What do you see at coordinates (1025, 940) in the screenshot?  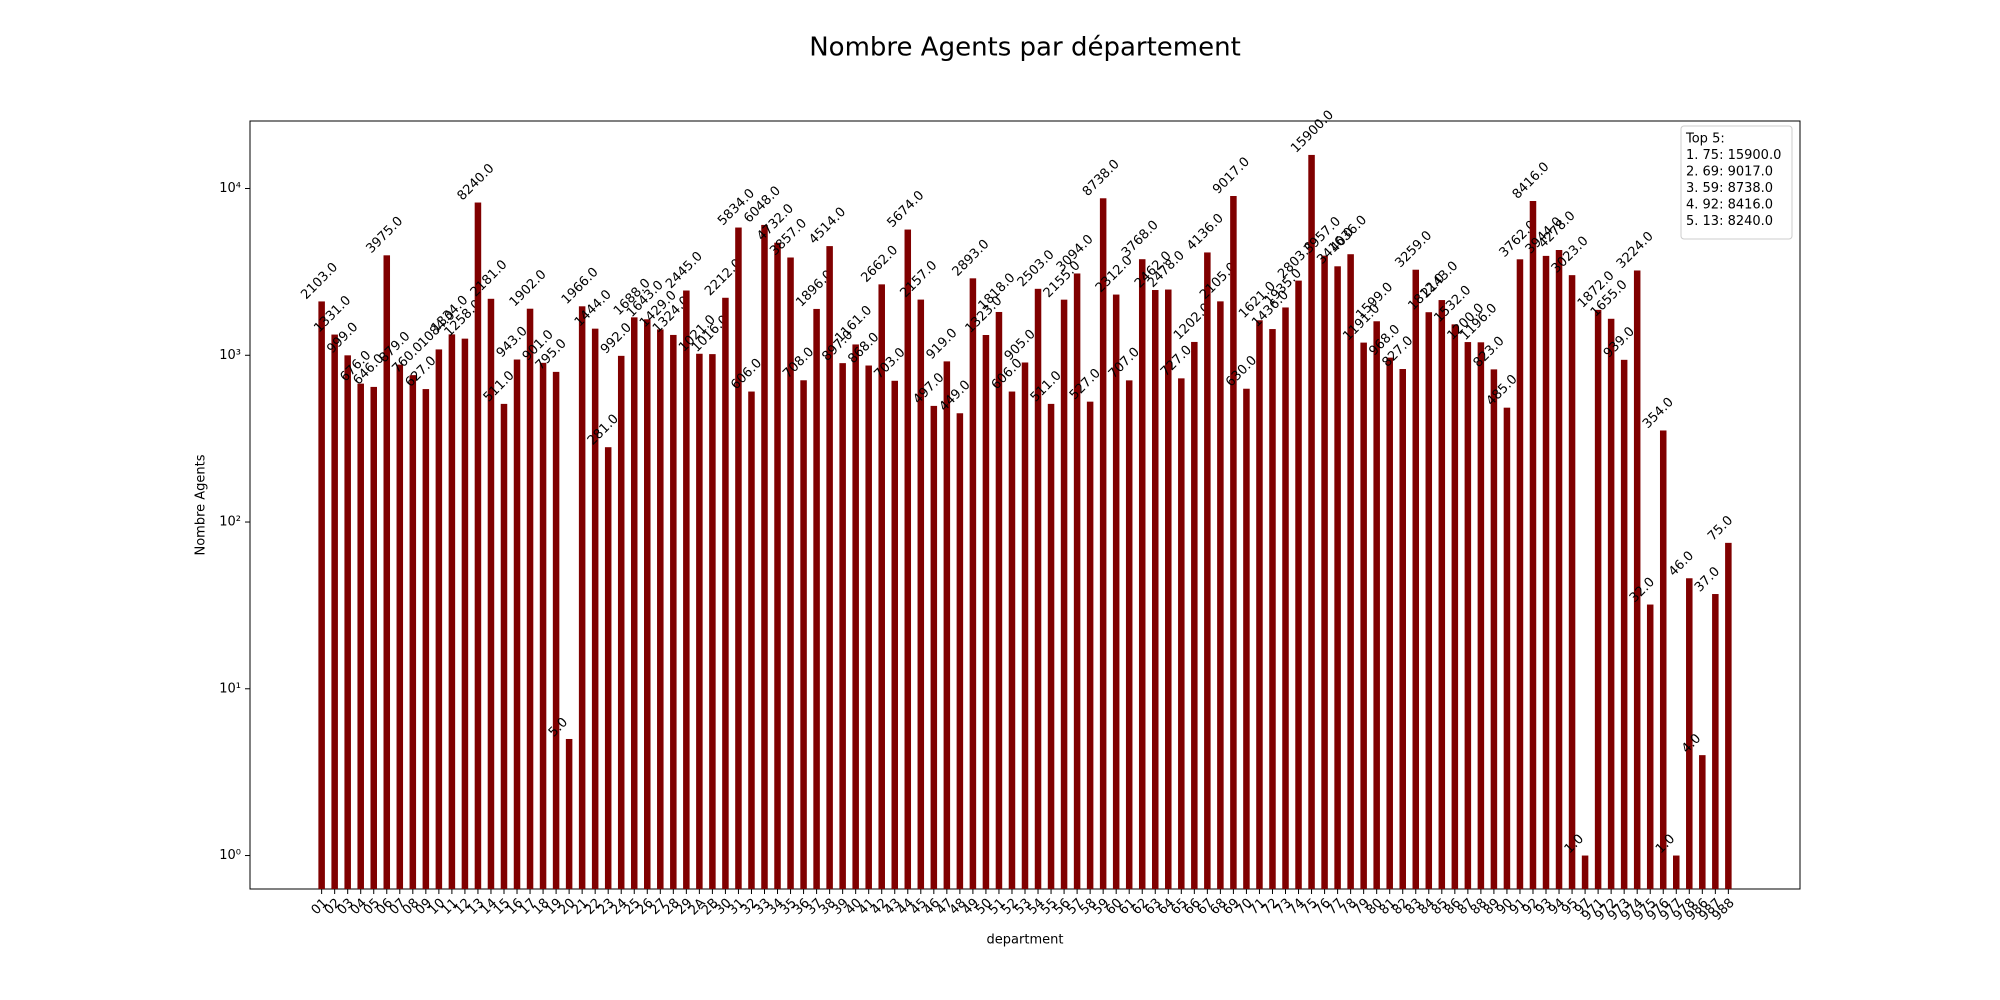 I see `x-axis-label: department` at bounding box center [1025, 940].